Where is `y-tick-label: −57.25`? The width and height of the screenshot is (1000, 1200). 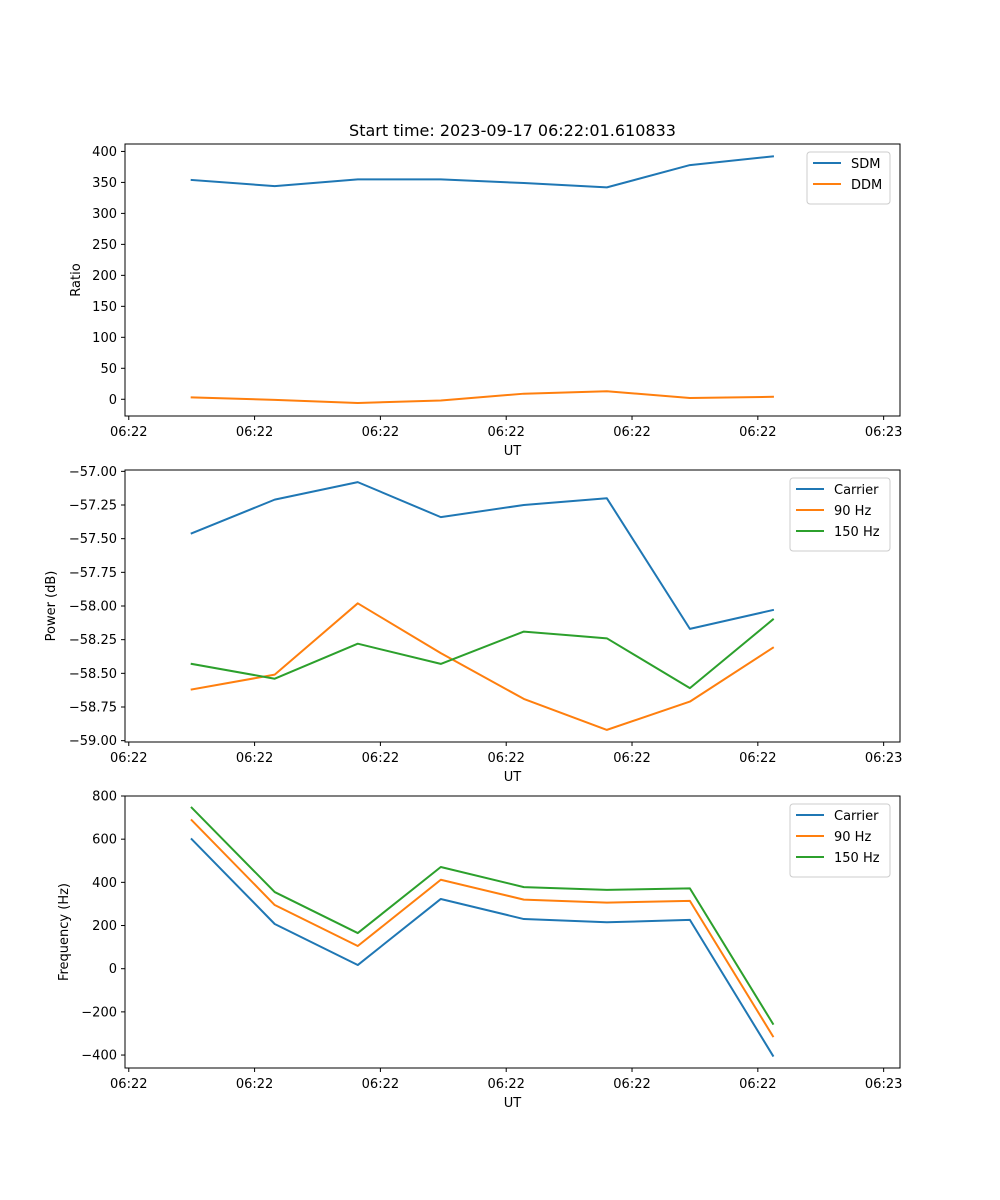
y-tick-label: −57.25 is located at coordinates (93, 506).